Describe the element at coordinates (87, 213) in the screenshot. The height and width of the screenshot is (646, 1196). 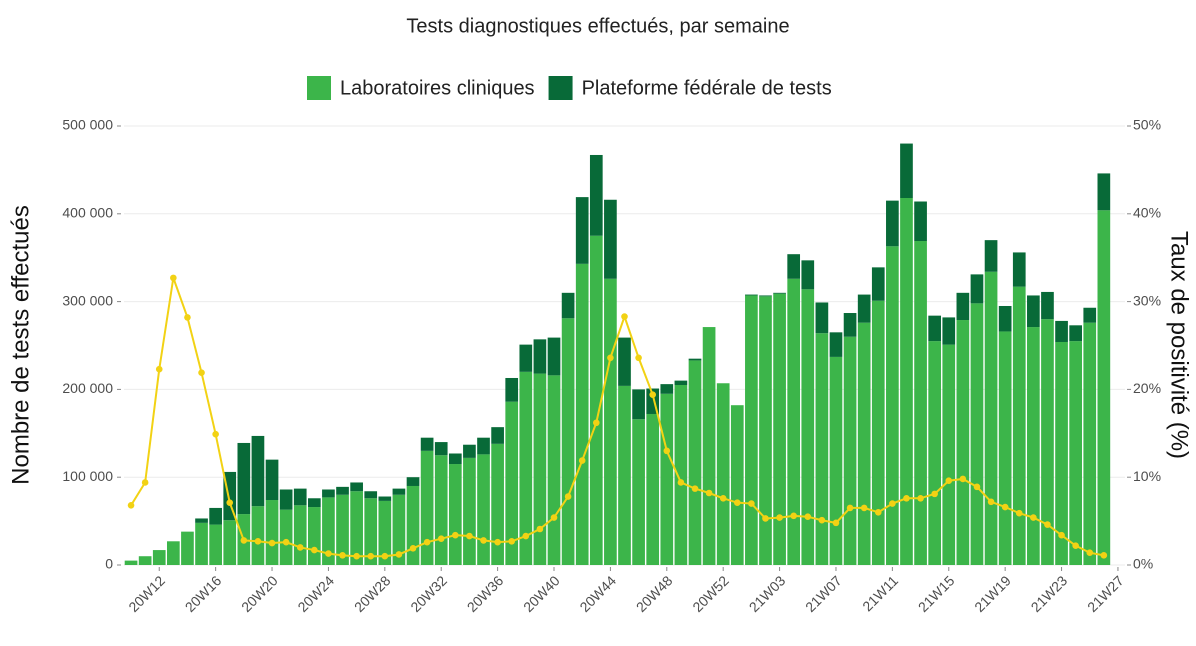
I see `y-tick-label: 400 000` at that location.